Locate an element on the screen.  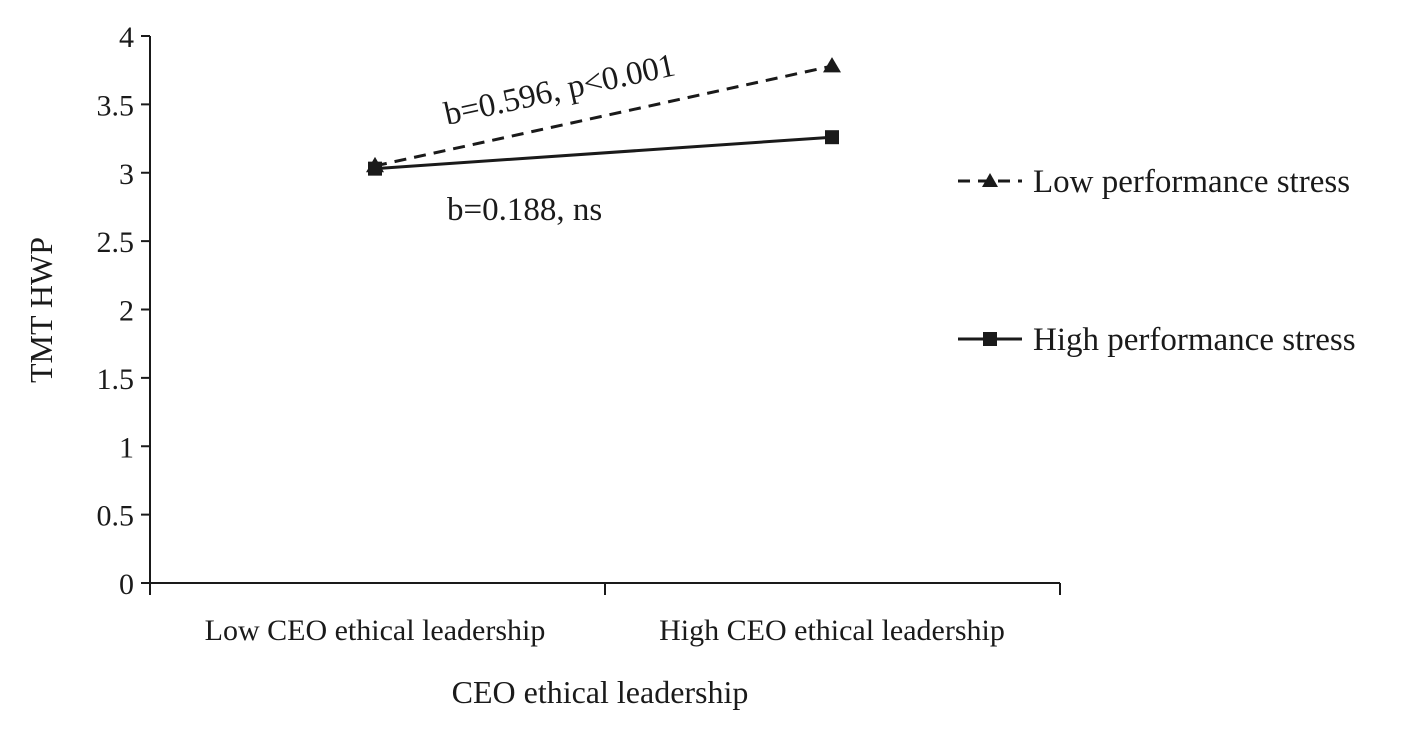
data-point-triangle is located at coordinates (832, 65).